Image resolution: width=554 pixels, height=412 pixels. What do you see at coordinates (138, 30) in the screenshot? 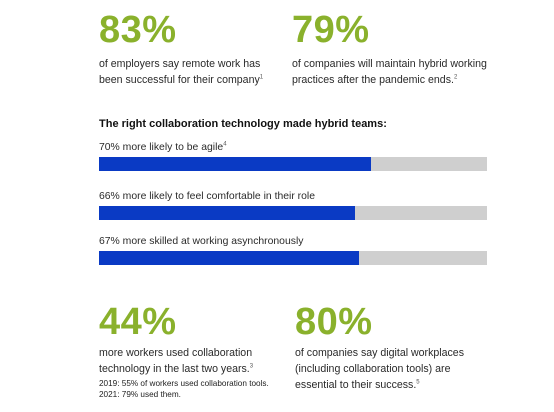
I see `stat-value: 83%` at bounding box center [138, 30].